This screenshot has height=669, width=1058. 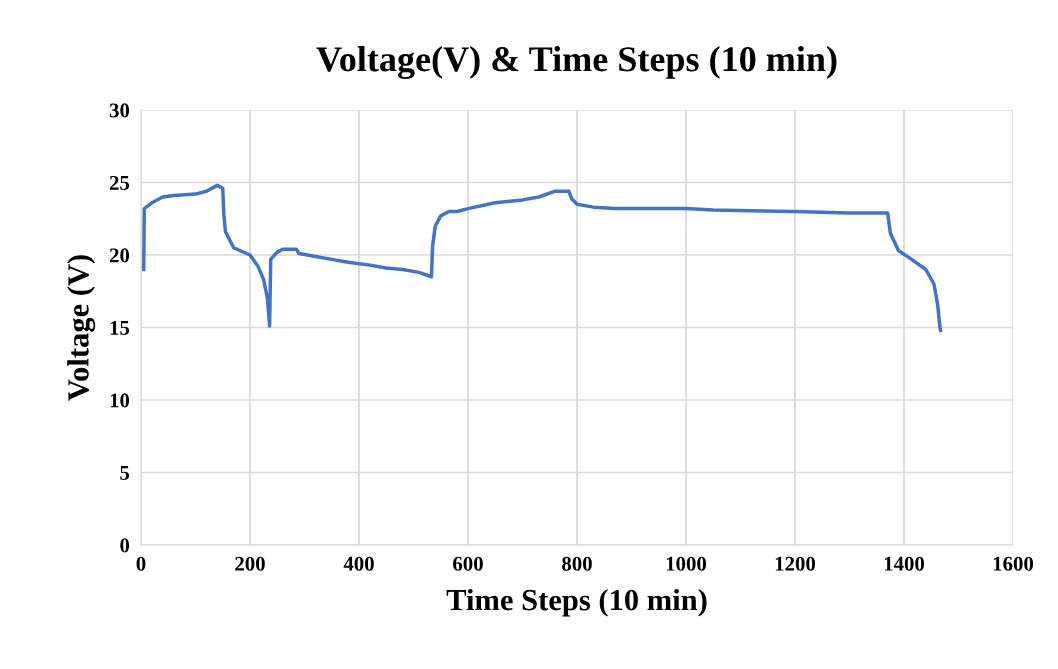 I want to click on x-tick-label: 400, so click(x=358, y=563).